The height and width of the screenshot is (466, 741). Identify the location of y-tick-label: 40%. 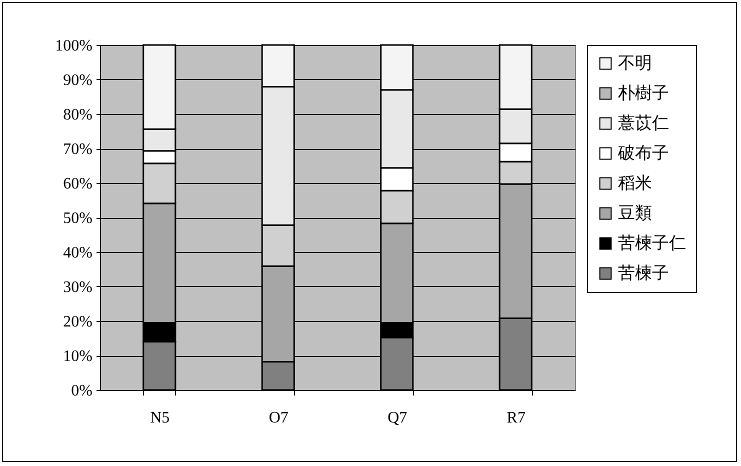
(77, 253).